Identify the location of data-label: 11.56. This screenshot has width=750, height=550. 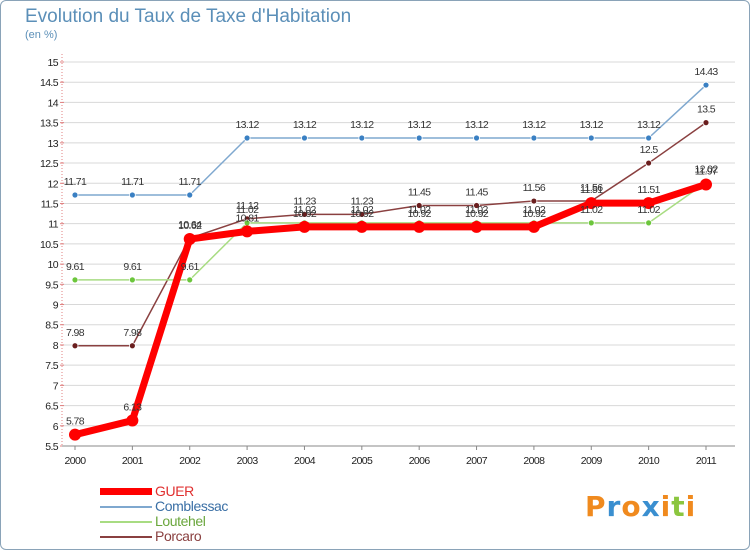
(591, 188).